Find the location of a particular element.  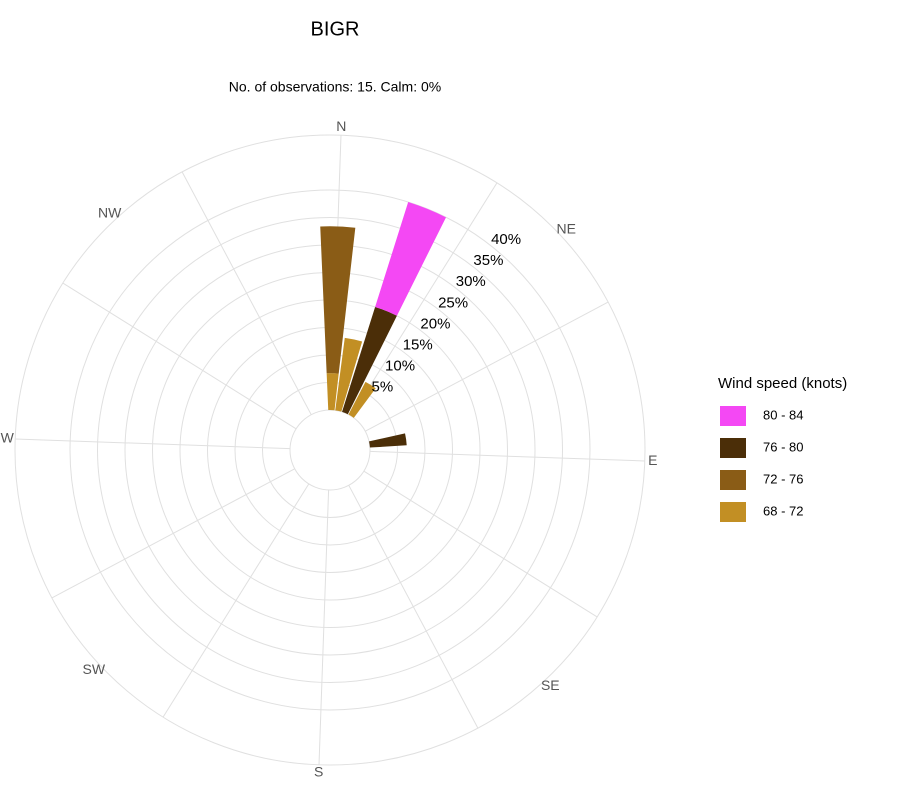

compass-label: W is located at coordinates (8, 437).